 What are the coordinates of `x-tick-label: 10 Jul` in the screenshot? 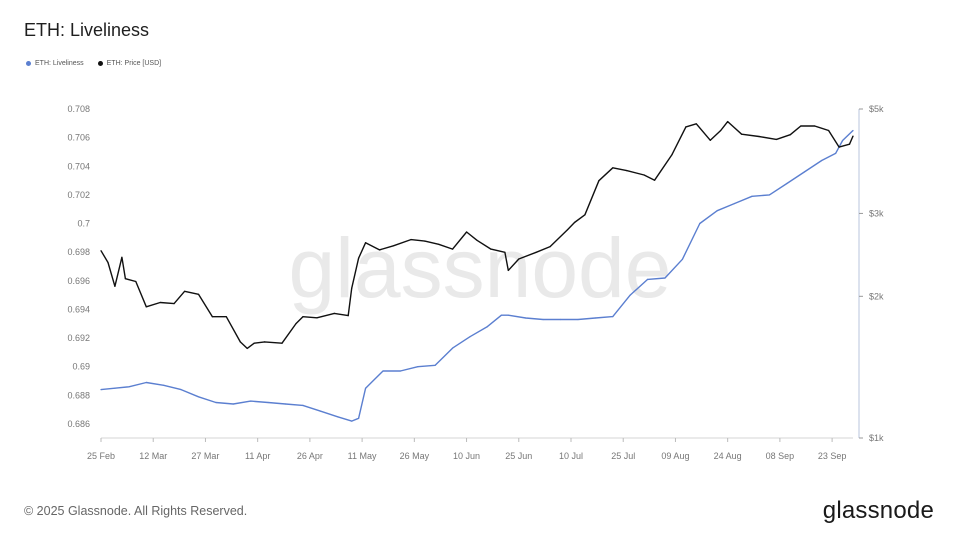 It's located at (571, 456).